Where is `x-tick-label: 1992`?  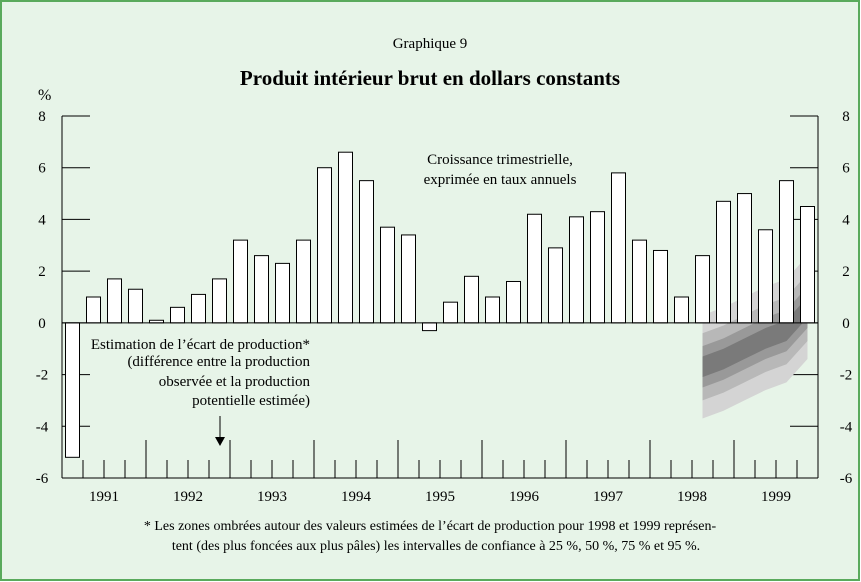
x-tick-label: 1992 is located at coordinates (188, 497).